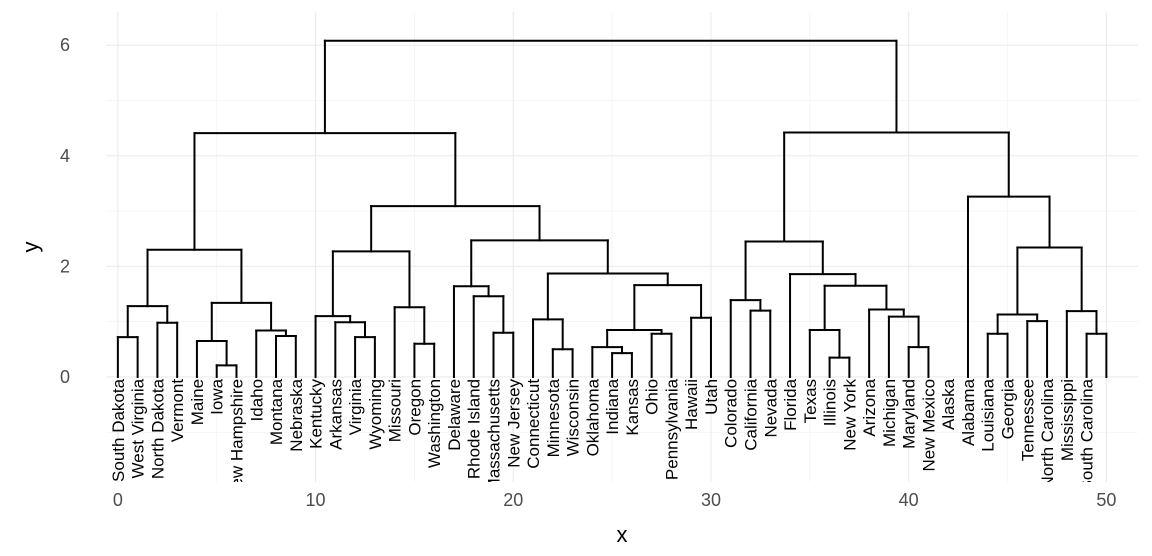 The height and width of the screenshot is (556, 1152). I want to click on x-tick-label: 40, so click(909, 500).